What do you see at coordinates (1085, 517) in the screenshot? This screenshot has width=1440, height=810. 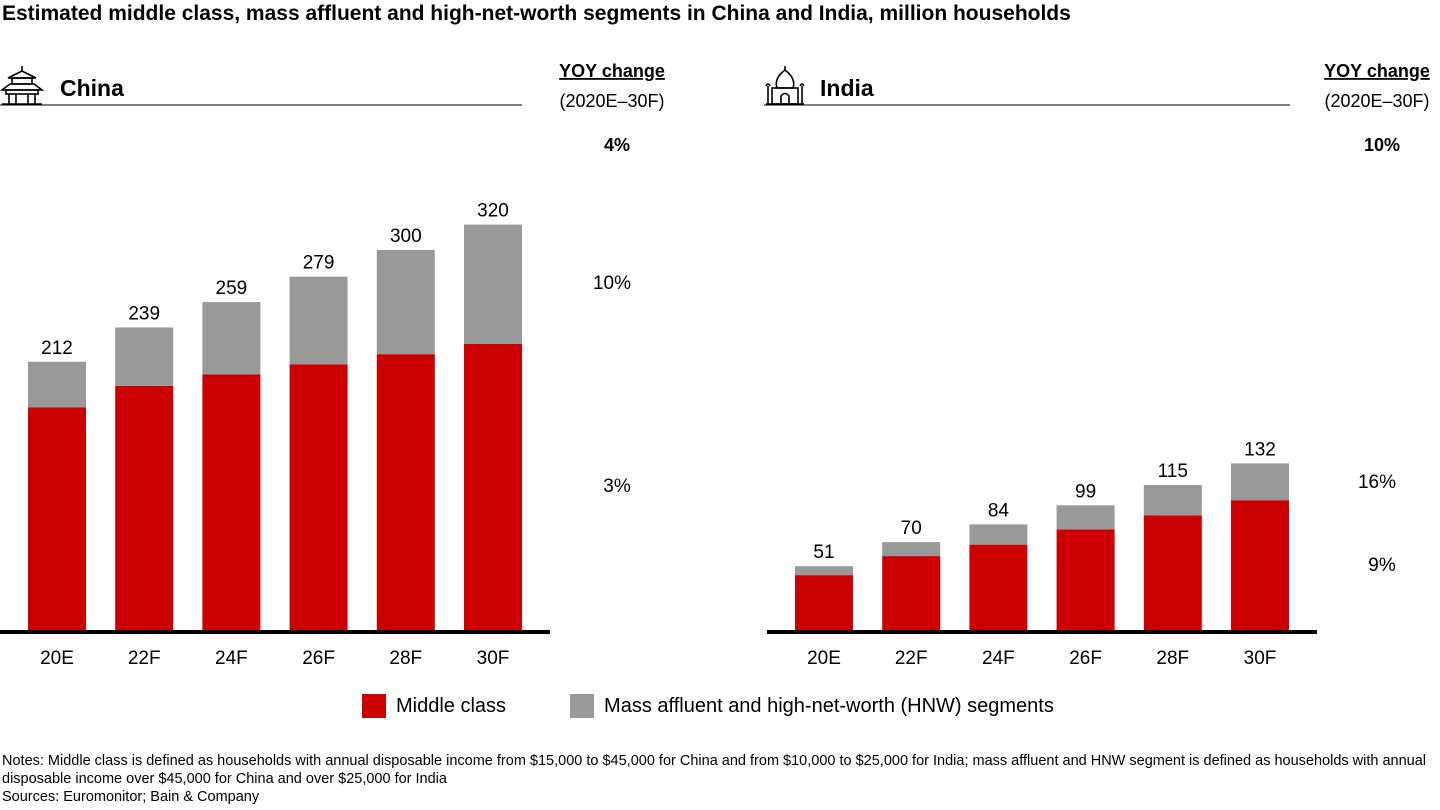 I see `india-bar-affluent-hnw-26F` at bounding box center [1085, 517].